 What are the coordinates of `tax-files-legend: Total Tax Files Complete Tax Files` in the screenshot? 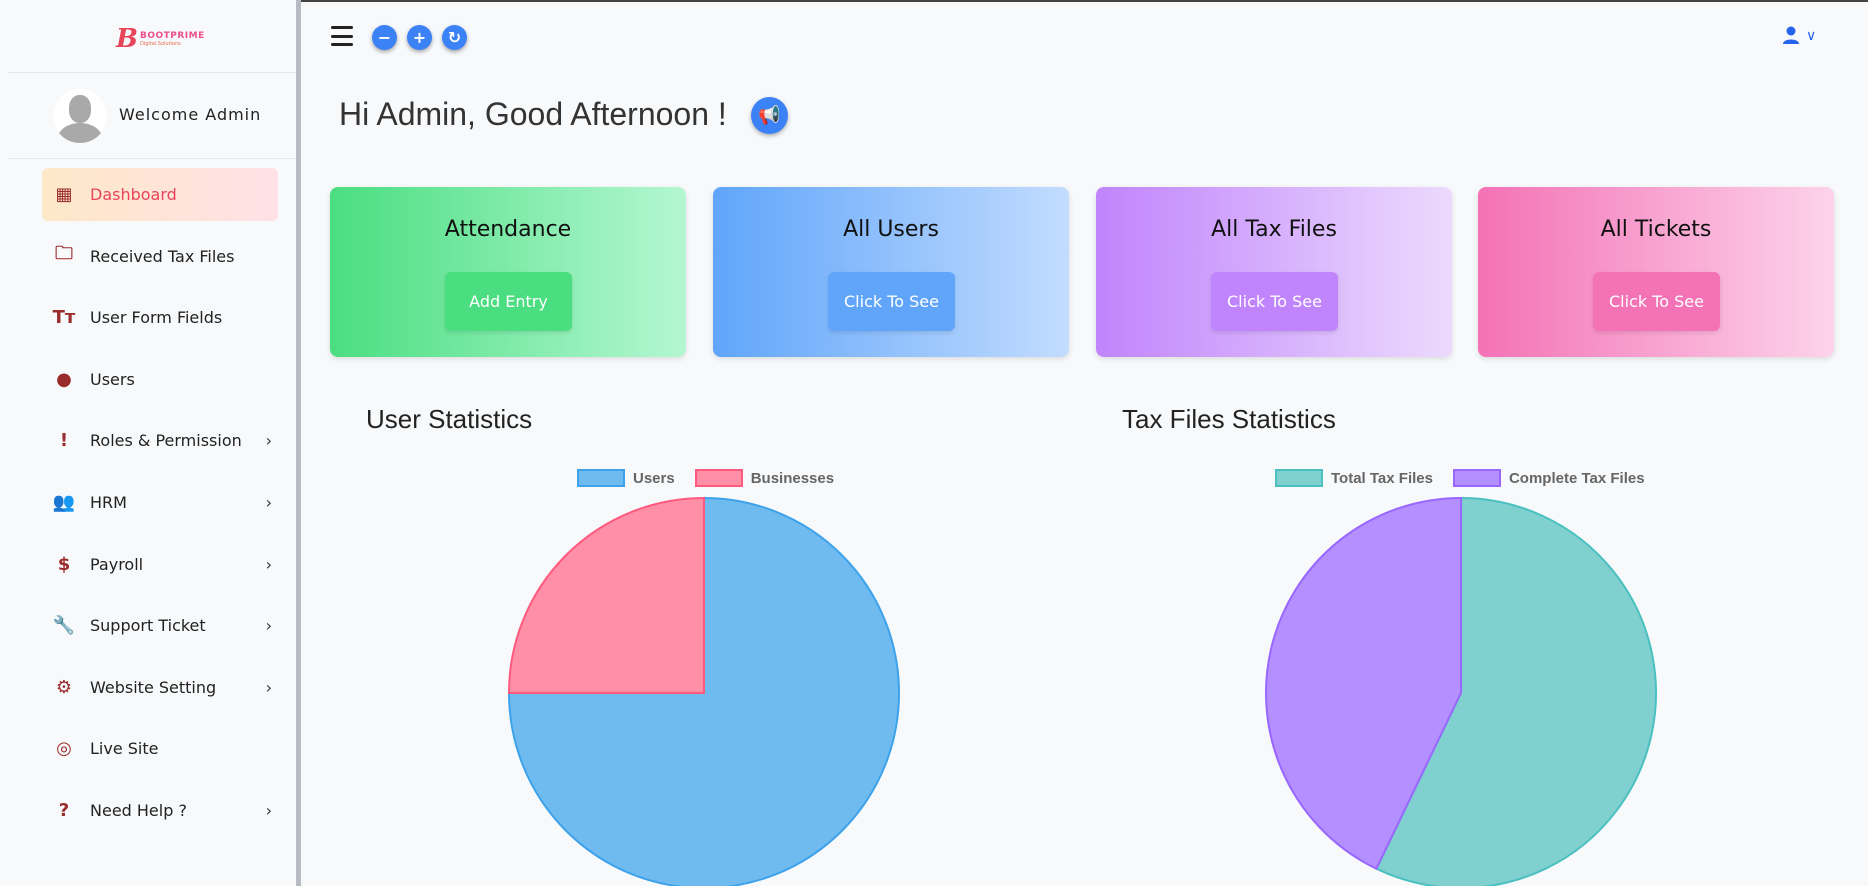 It's located at (1460, 478).